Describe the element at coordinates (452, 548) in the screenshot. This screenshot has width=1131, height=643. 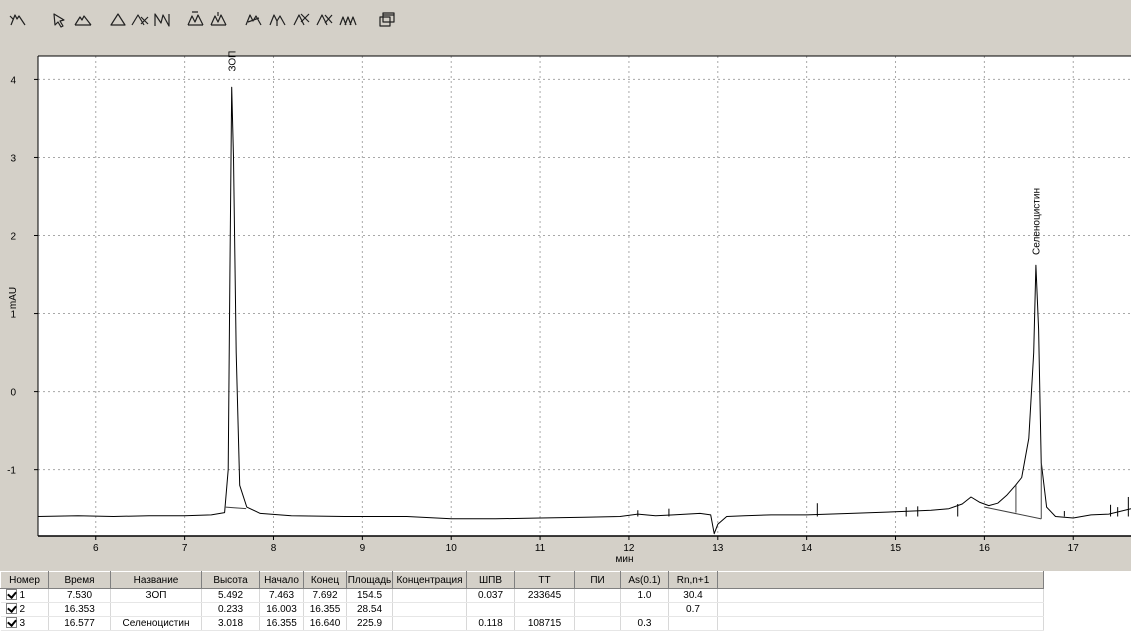
I see `x-tick-label: 10` at that location.